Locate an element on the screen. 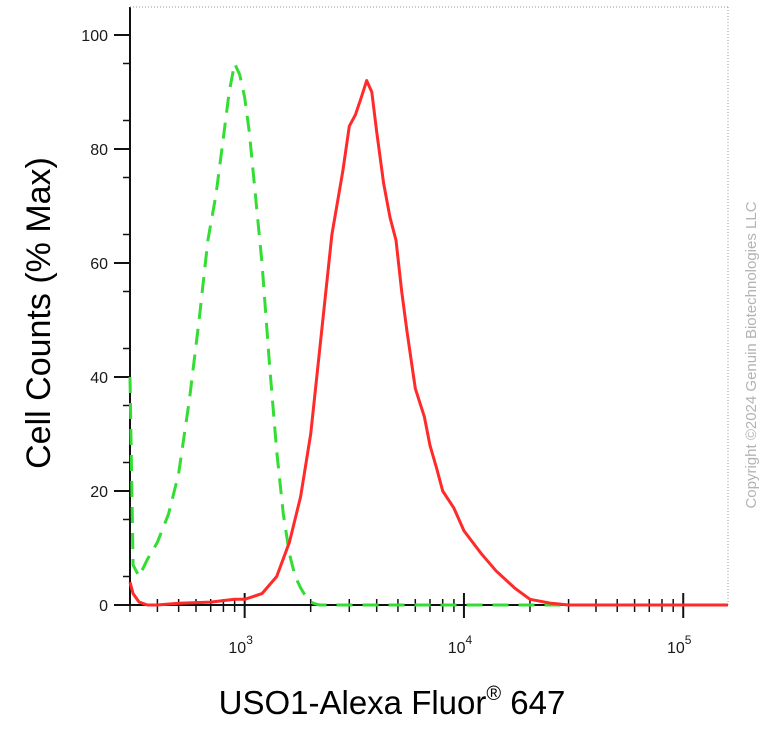 Image resolution: width=776 pixels, height=730 pixels. y-axis: 0 20 40 60 80 100 is located at coordinates (105, 321).